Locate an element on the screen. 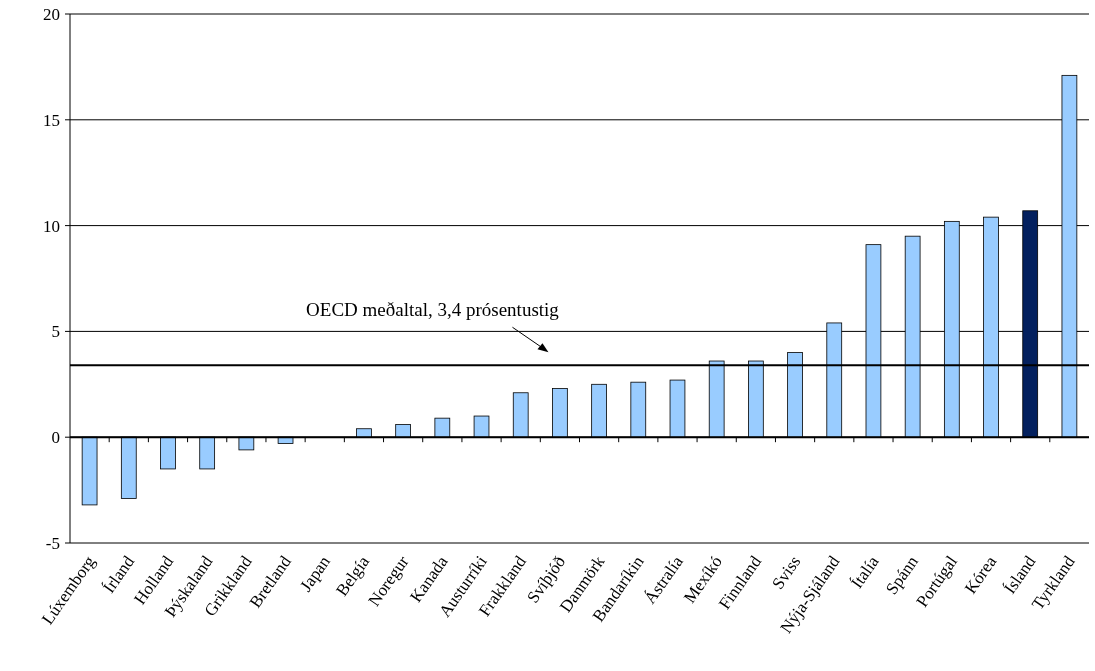 The image size is (1095, 671). y-tick-label: 5 is located at coordinates (55, 332).